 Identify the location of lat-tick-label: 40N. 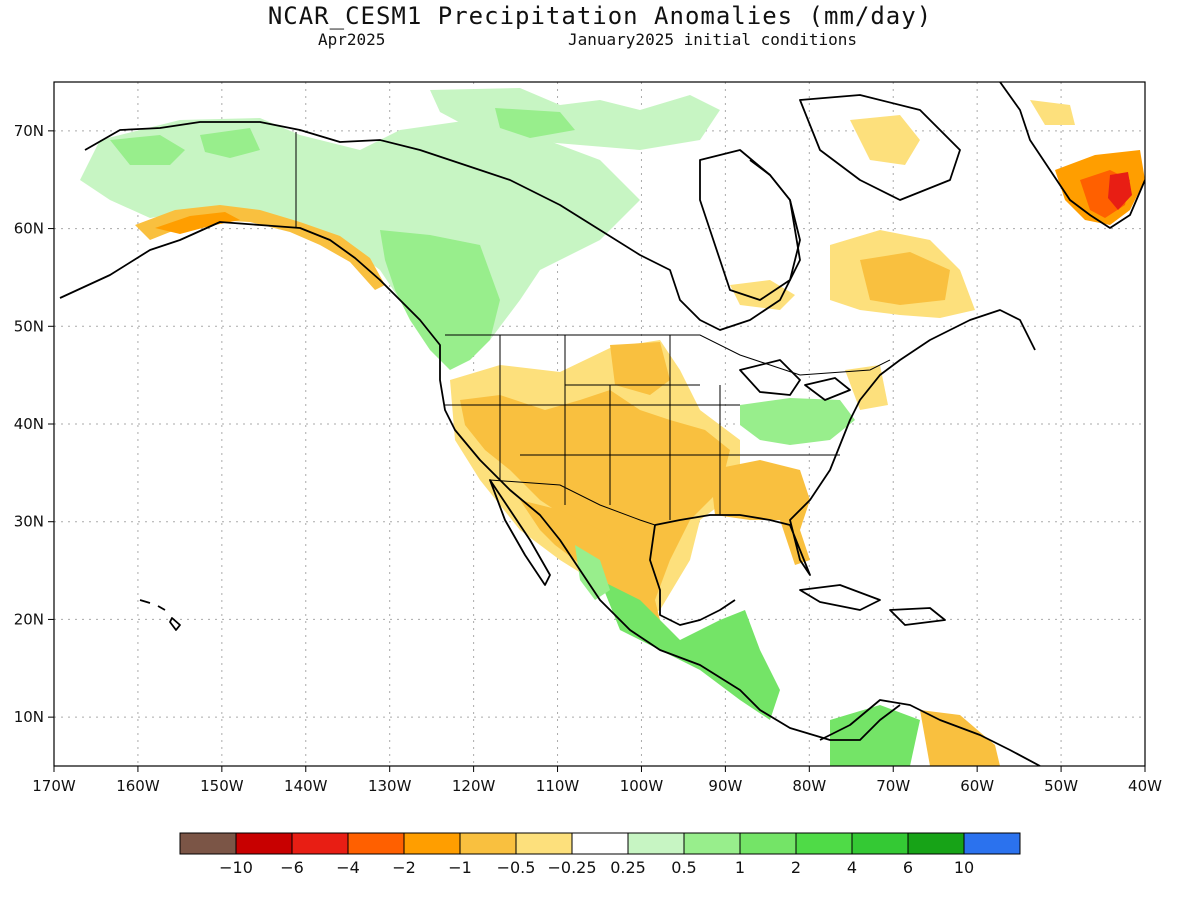
(29, 424).